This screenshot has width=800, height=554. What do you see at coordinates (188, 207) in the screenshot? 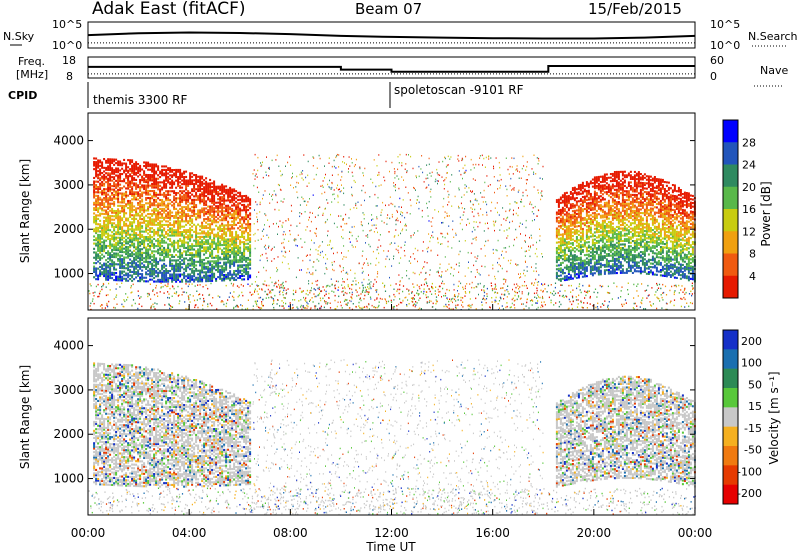
I see `echo-cell-2071` at bounding box center [188, 207].